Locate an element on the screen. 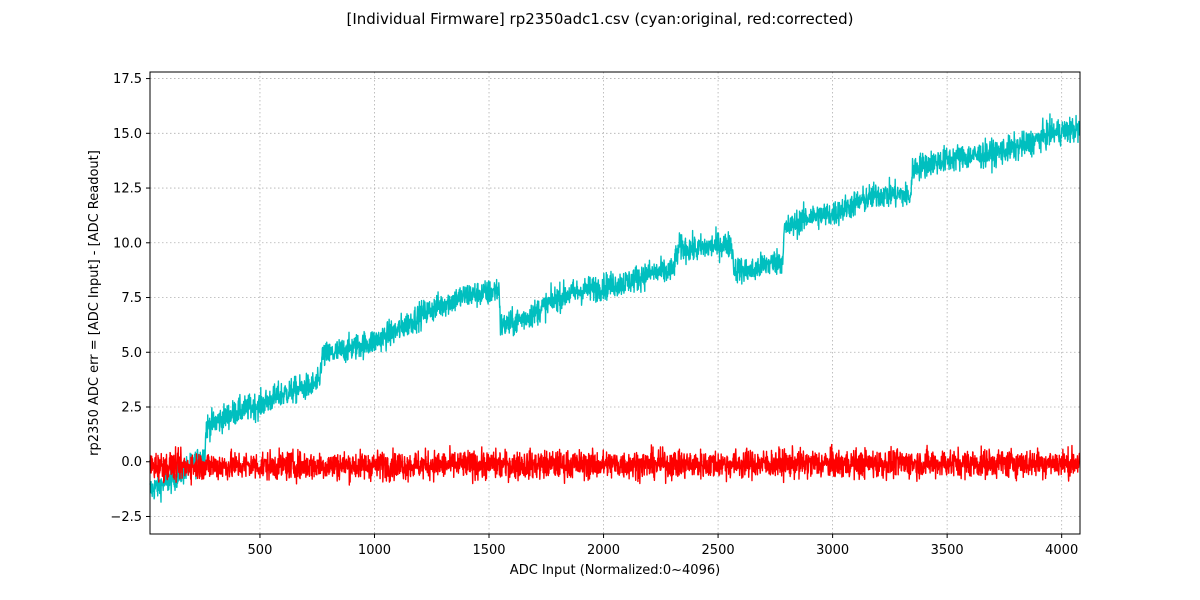  series-corrected-line is located at coordinates (615, 464).